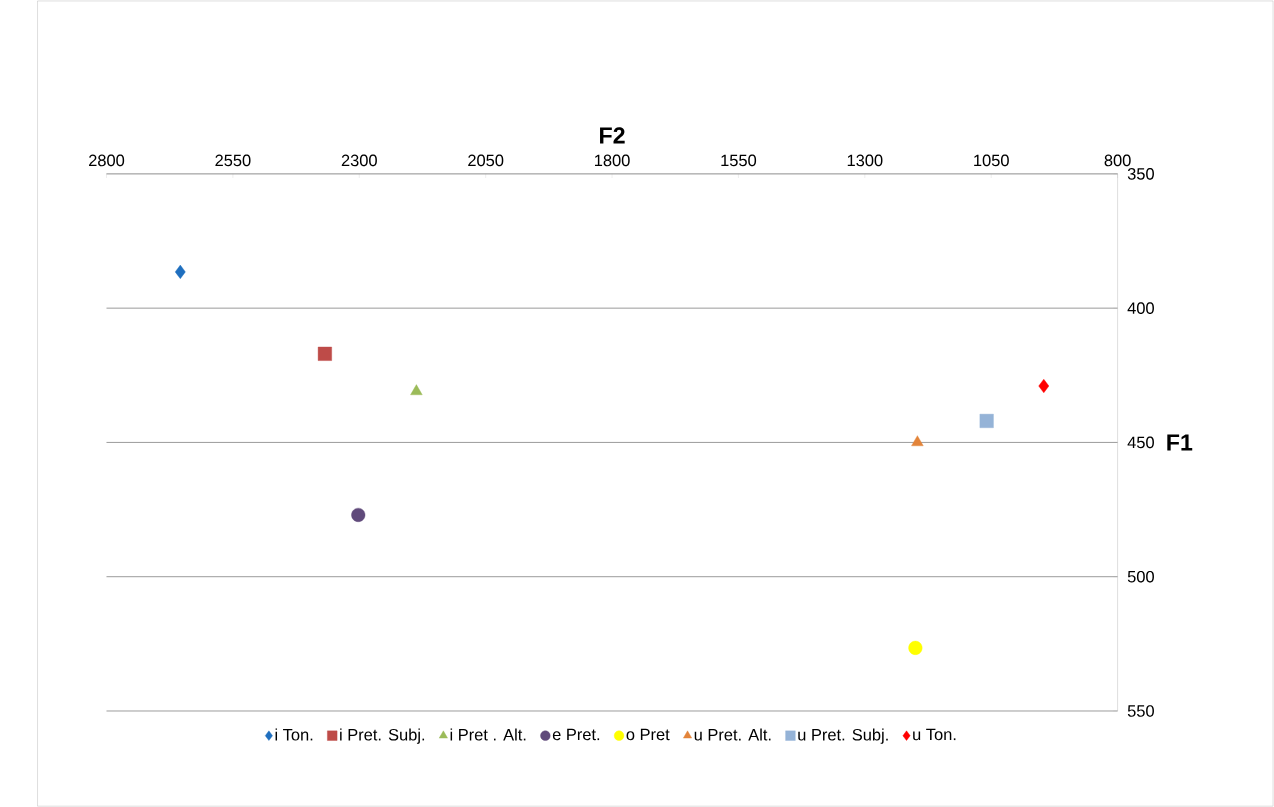  Describe the element at coordinates (107, 160) in the screenshot. I see `x-tick-label: 2800` at that location.